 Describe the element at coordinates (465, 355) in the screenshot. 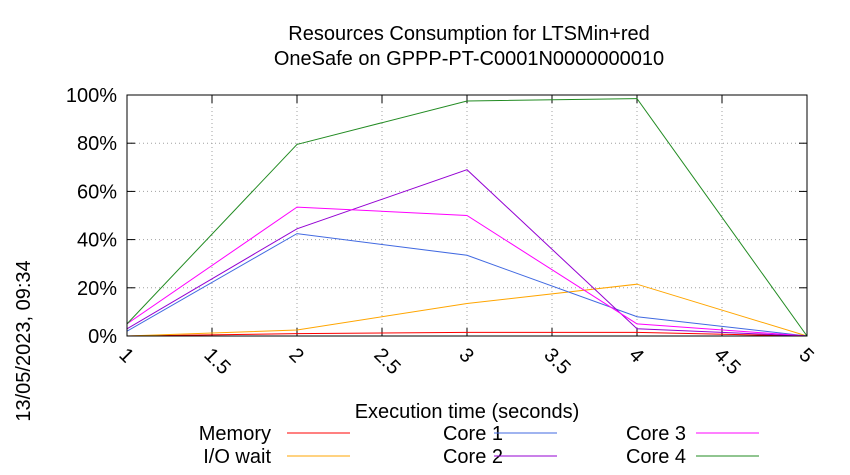

I see `x-tick-label: 3` at that location.